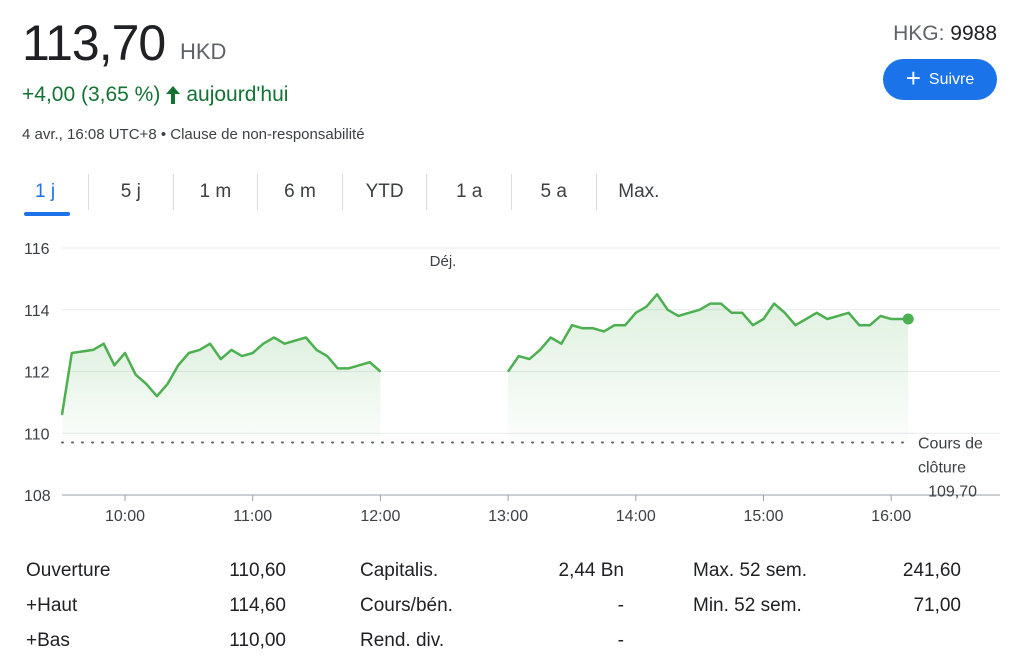 Image resolution: width=1024 pixels, height=662 pixels. Describe the element at coordinates (636, 516) in the screenshot. I see `x-tick-label: 14:00` at that location.